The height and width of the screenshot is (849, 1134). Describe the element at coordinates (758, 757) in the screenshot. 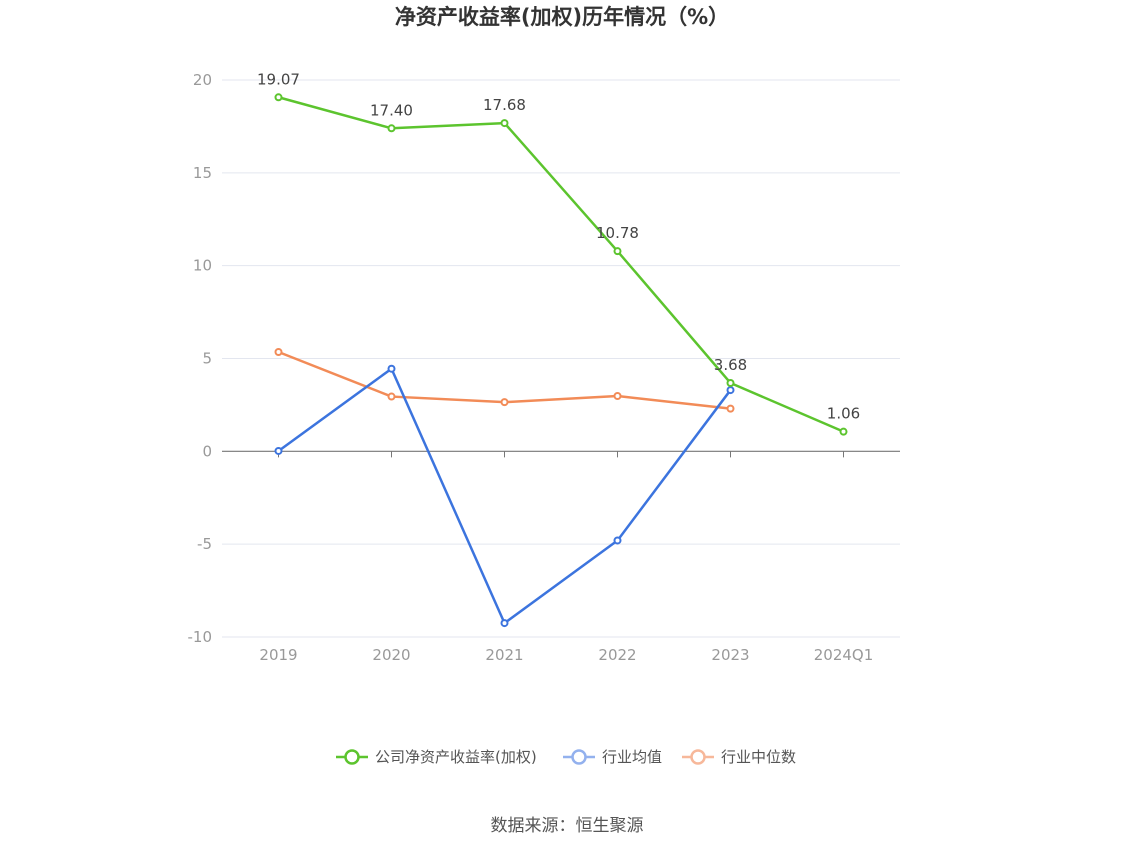

I see `legend-label: 行业中位数` at that location.